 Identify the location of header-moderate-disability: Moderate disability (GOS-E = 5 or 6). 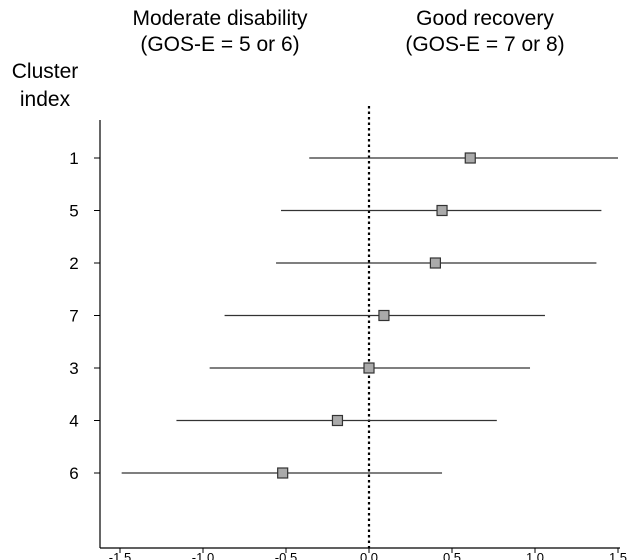
(220, 32).